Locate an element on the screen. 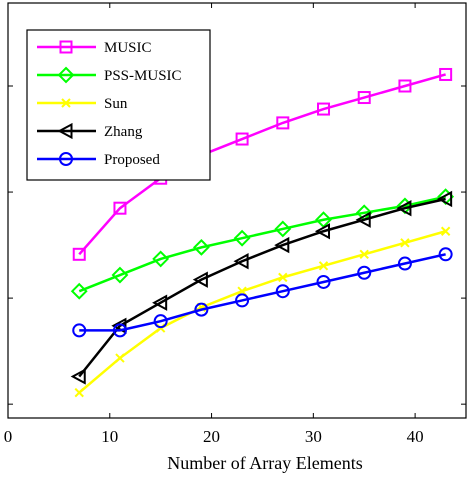 The image size is (474, 479). x-tick-label: 0 is located at coordinates (8, 436).